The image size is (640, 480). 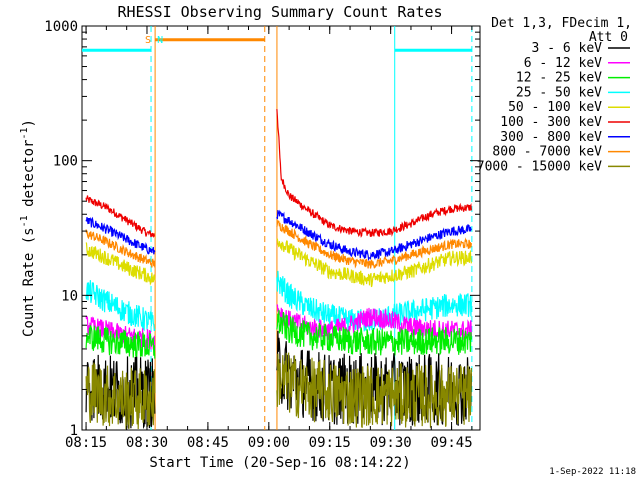 I want to click on series-line-100-300-kev-seg0, so click(x=120, y=217).